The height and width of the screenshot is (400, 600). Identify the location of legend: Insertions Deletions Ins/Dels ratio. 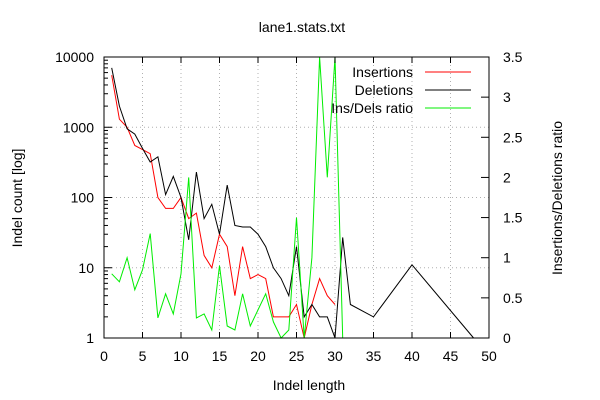
(401, 90).